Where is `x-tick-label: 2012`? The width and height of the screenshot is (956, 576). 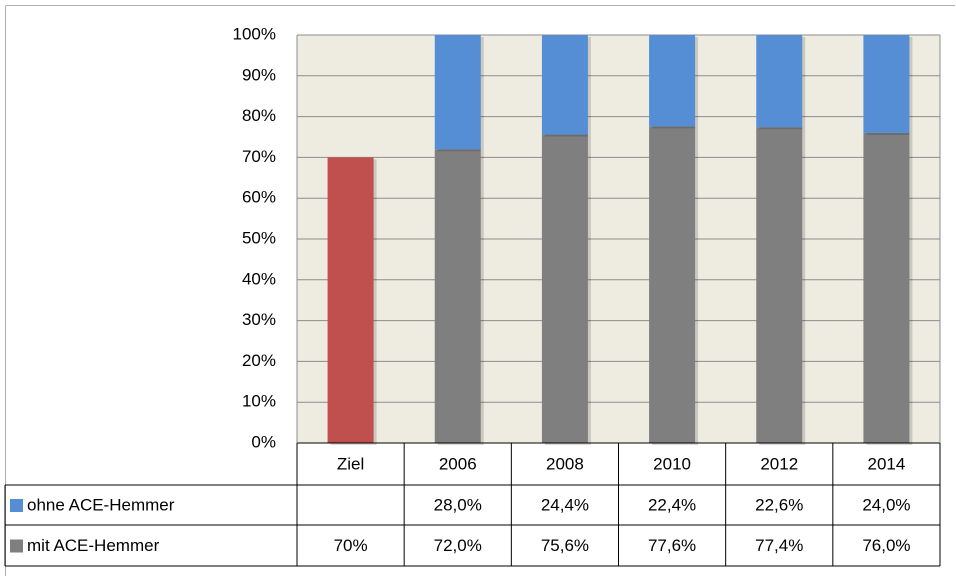
x-tick-label: 2012 is located at coordinates (779, 463).